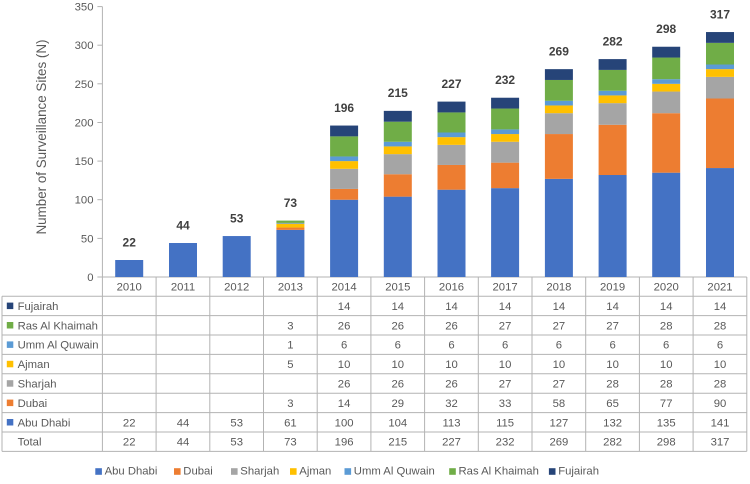 This screenshot has height=484, width=750. What do you see at coordinates (58, 326) in the screenshot?
I see `svg-text: Ras Al Khaimah` at bounding box center [58, 326].